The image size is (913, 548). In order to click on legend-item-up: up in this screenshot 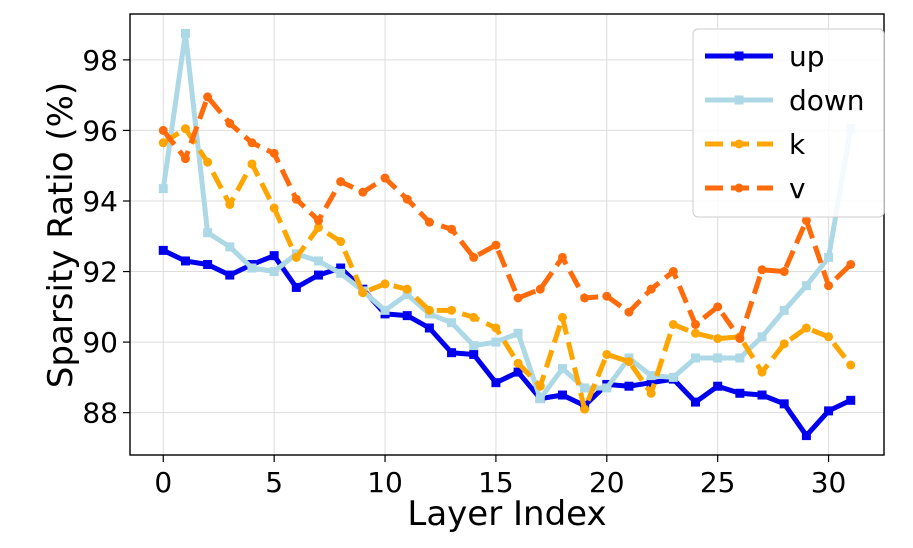, I will do `click(765, 56)`.